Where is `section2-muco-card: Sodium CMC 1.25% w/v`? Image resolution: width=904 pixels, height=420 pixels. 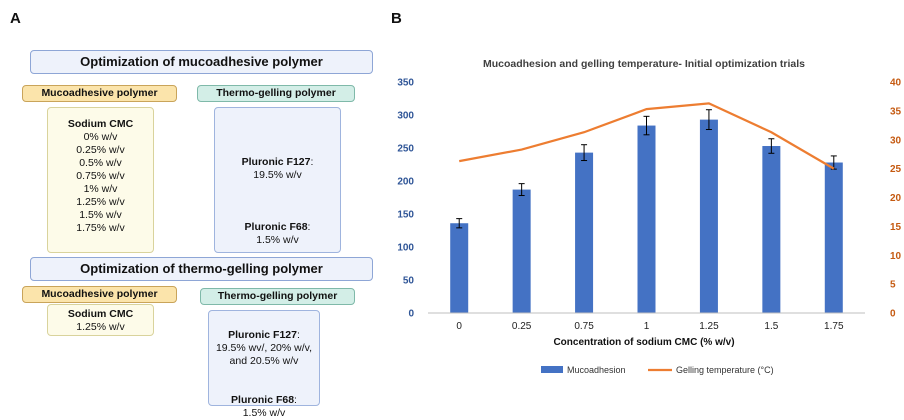 section2-muco-card: Sodium CMC 1.25% w/v is located at coordinates (100, 320).